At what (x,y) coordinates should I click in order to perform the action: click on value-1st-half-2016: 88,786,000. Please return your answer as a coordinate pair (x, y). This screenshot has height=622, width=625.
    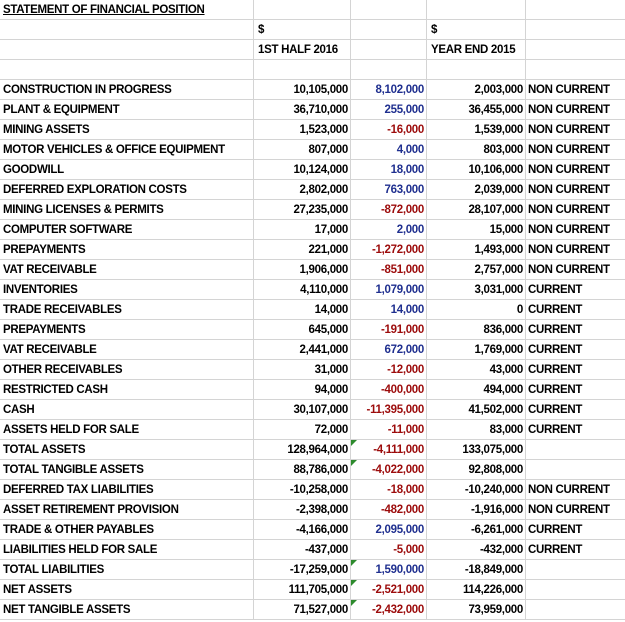
    Looking at the image, I should click on (302, 470).